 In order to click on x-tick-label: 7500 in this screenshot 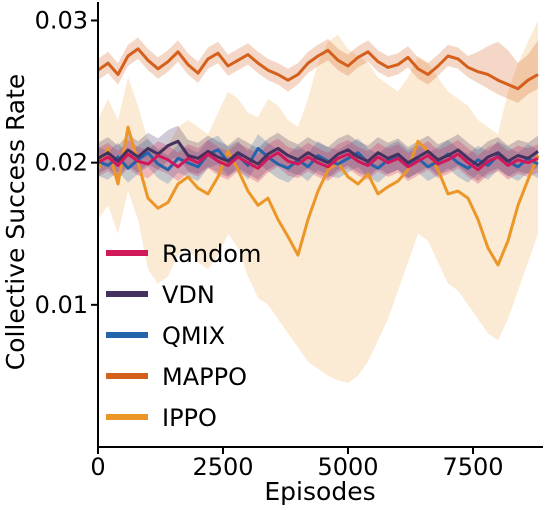, I will do `click(472, 467)`.